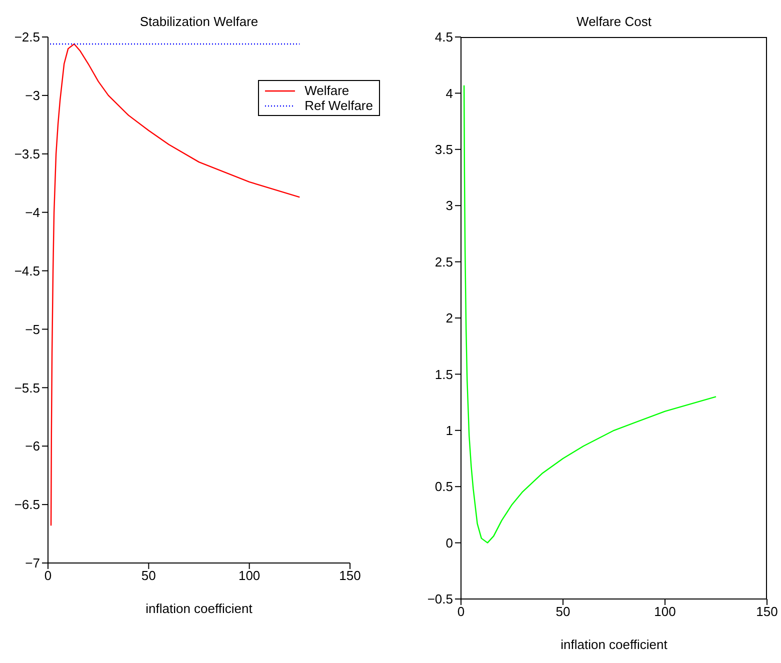 Image resolution: width=781 pixels, height=663 pixels. I want to click on y-tick-label: 3.5, so click(443, 150).